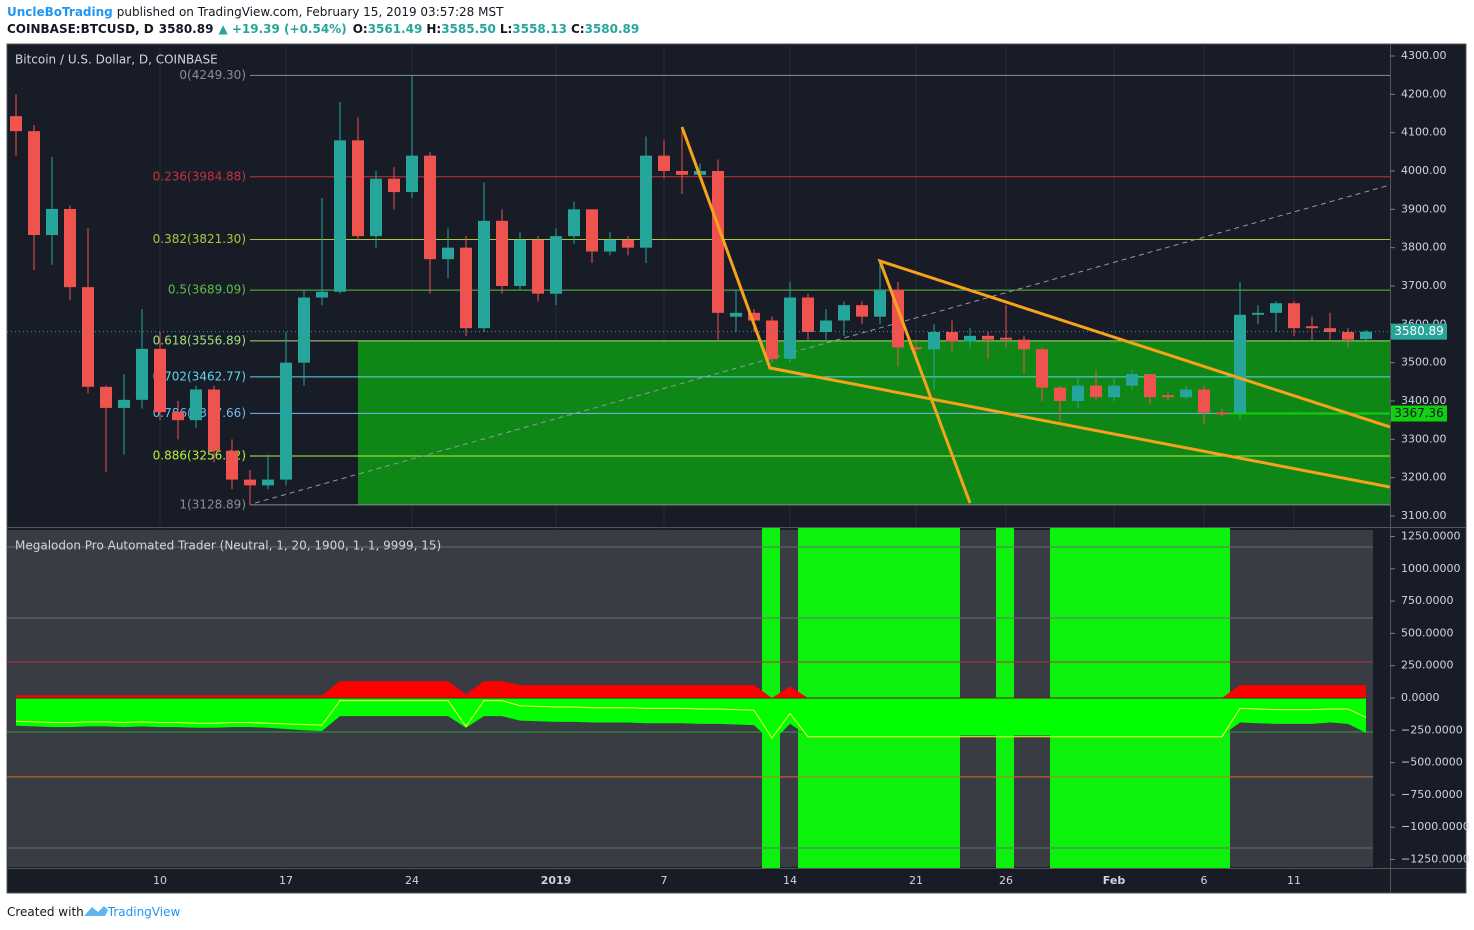  Describe the element at coordinates (1424, 132) in the screenshot. I see `y-tick-label: 4100.00` at that location.